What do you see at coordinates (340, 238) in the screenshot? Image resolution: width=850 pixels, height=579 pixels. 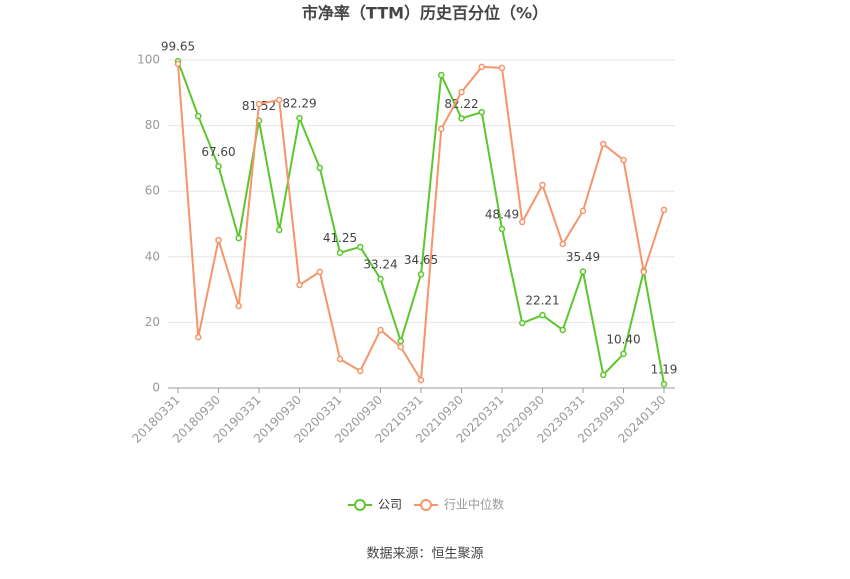 I see `data-label: 41.25` at bounding box center [340, 238].